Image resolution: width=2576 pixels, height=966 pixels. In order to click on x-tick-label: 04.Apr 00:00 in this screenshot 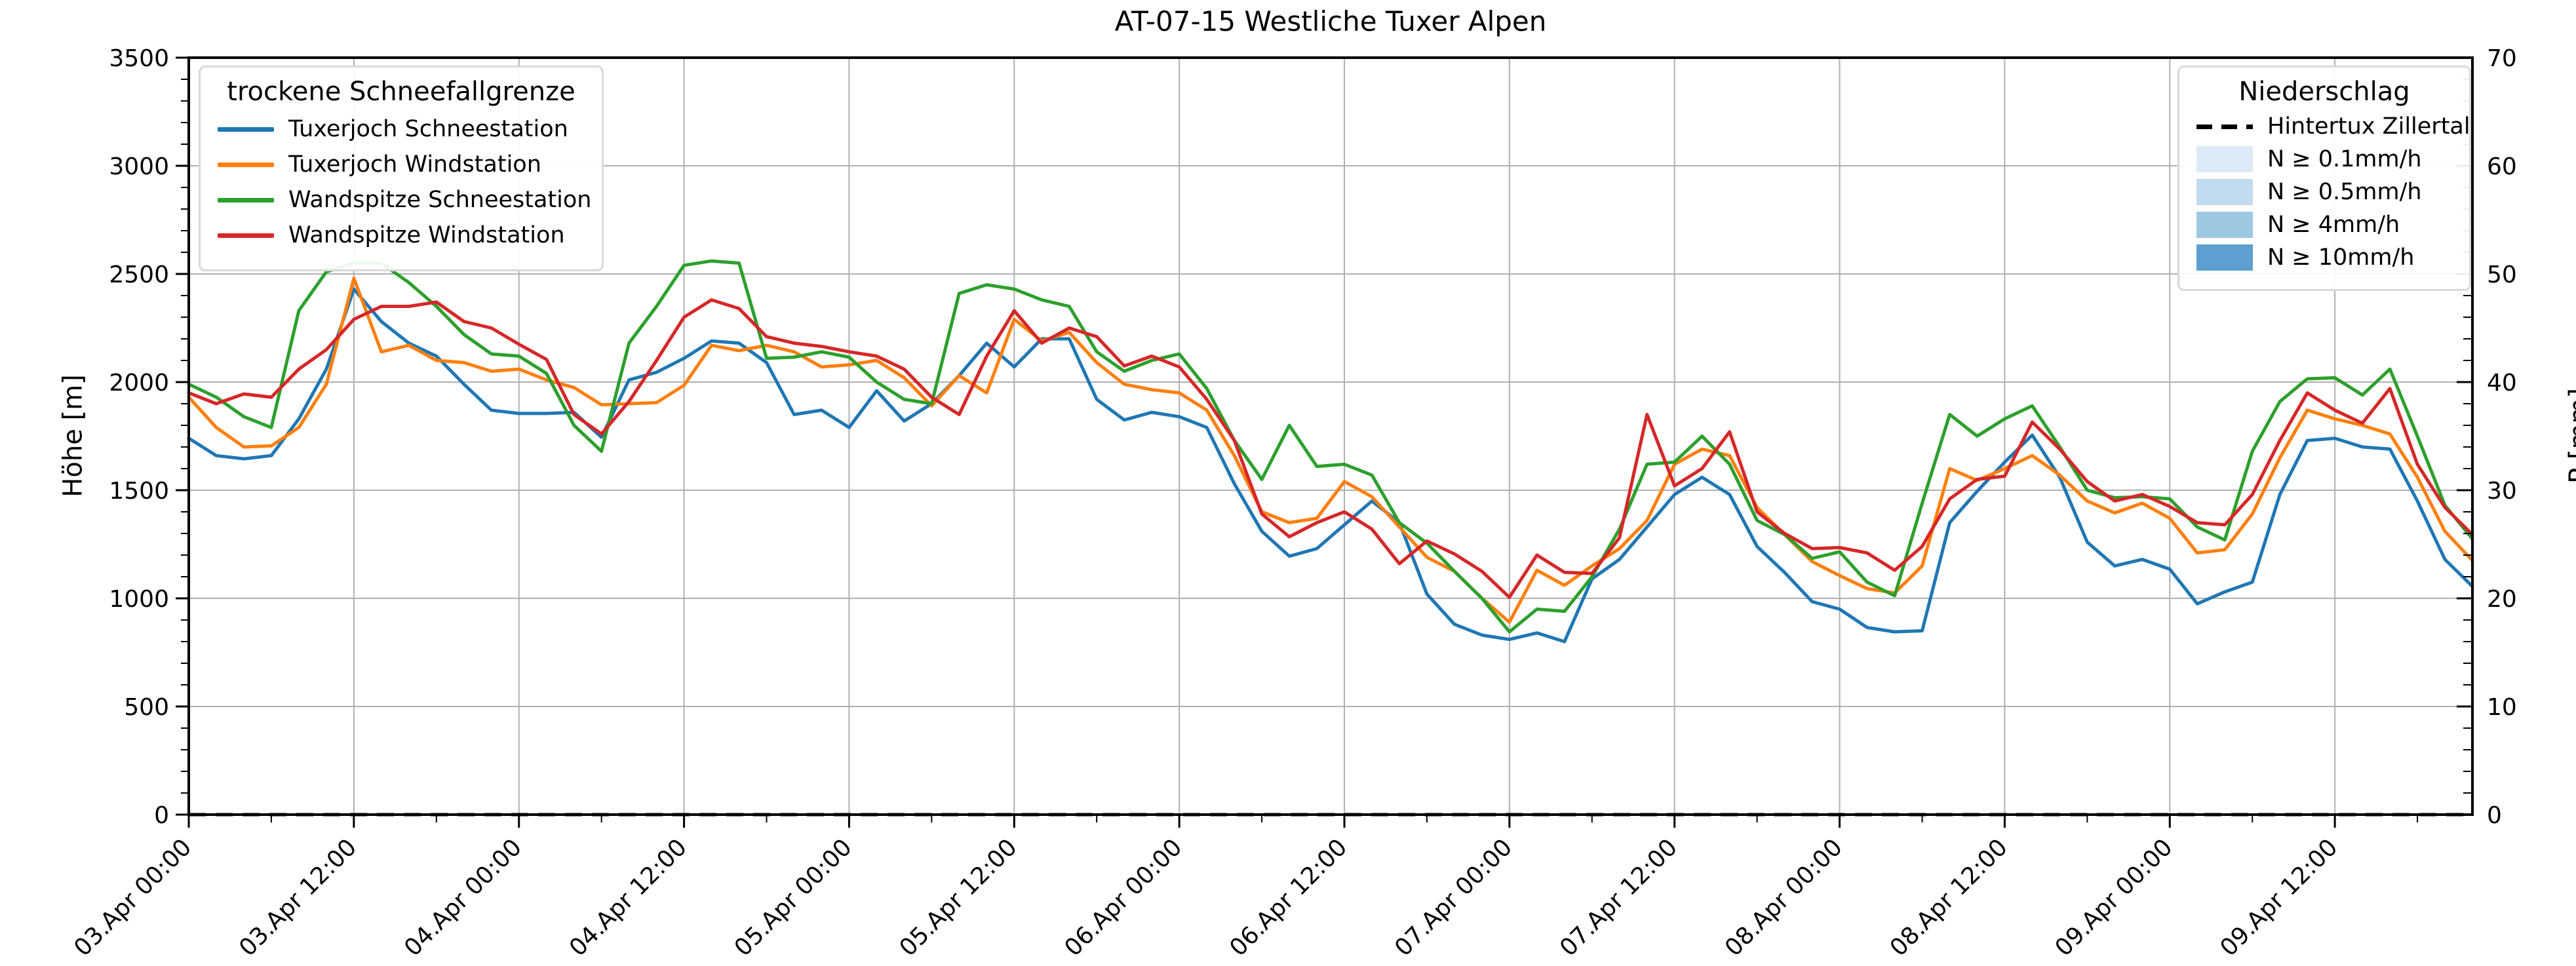, I will do `click(463, 898)`.